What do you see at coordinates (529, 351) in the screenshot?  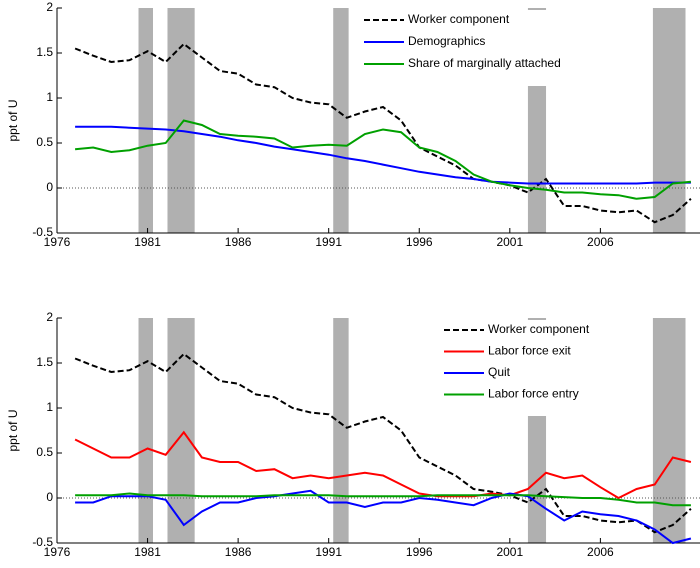 I see `legend-label: Labor force exit` at bounding box center [529, 351].